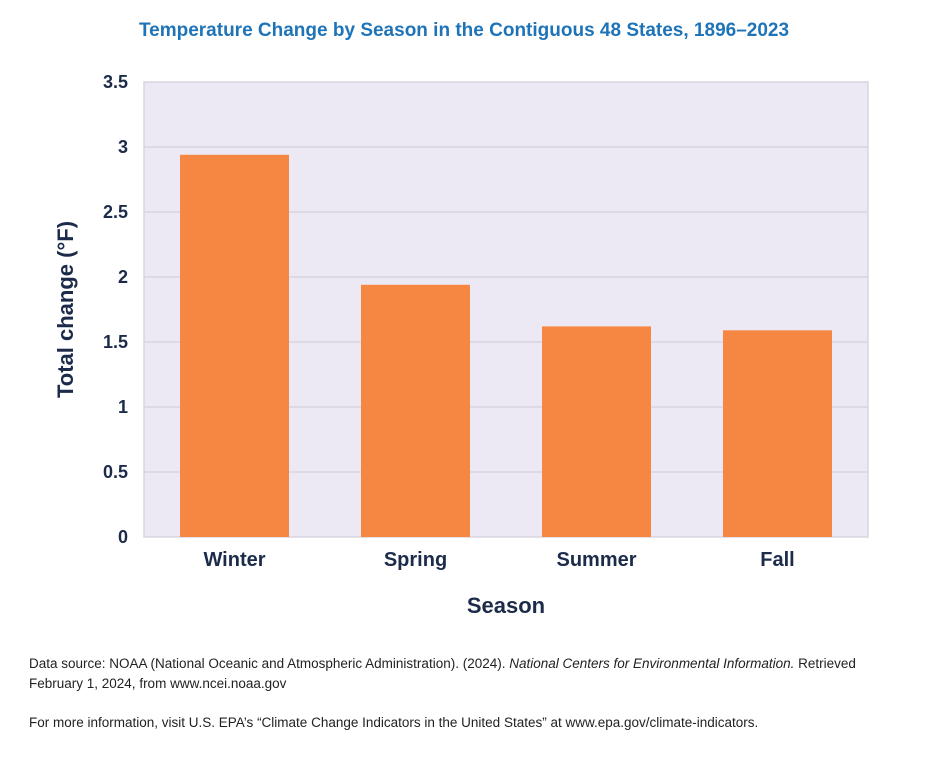 The height and width of the screenshot is (763, 928). I want to click on y-tick-label: 2.5, so click(115, 212).